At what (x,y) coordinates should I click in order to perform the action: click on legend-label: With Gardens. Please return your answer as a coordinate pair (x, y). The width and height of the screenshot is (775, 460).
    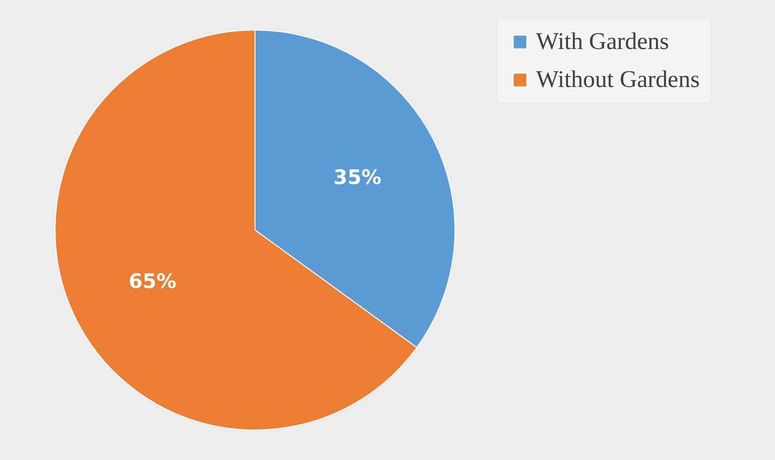
    Looking at the image, I should click on (602, 42).